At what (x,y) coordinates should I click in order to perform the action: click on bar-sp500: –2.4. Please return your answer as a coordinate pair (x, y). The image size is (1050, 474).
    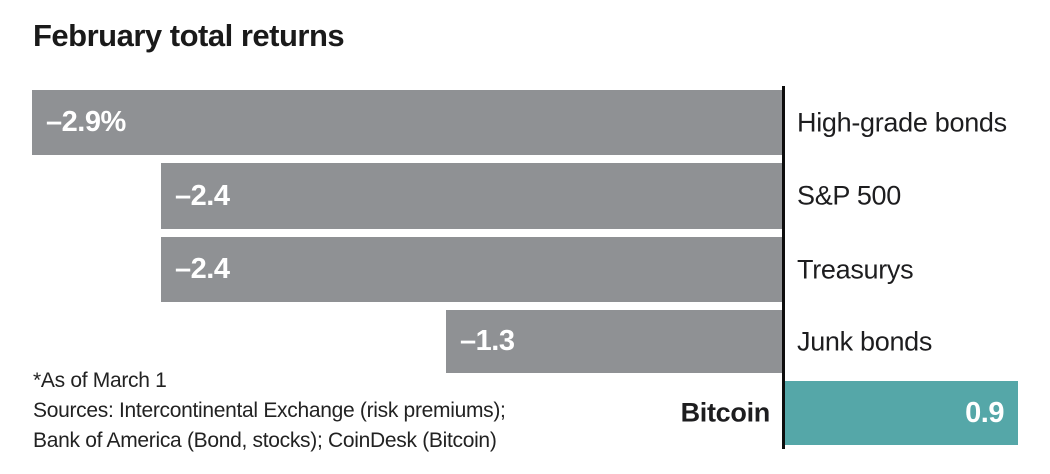
    Looking at the image, I should click on (472, 196).